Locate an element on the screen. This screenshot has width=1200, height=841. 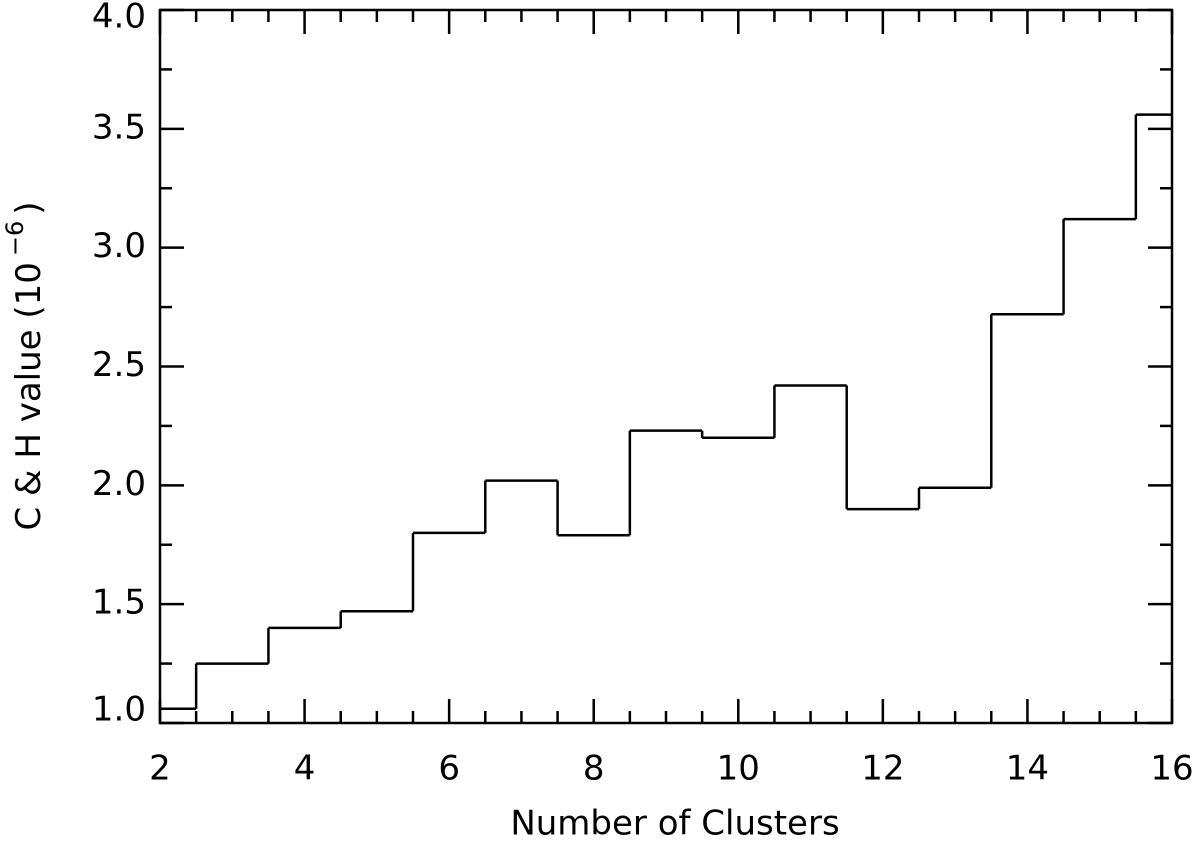
y-label-exponent: −6 is located at coordinates (15, 238).